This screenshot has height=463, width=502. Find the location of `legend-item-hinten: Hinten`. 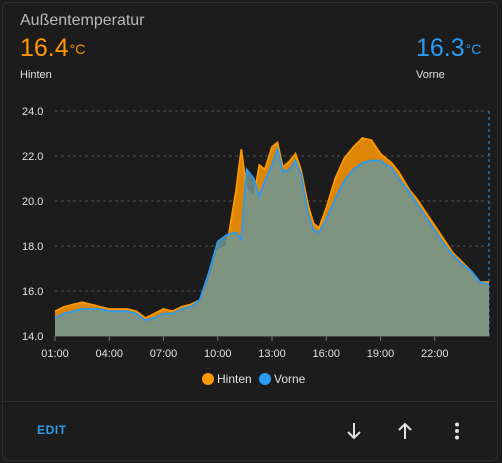

legend-item-hinten: Hinten is located at coordinates (227, 379).